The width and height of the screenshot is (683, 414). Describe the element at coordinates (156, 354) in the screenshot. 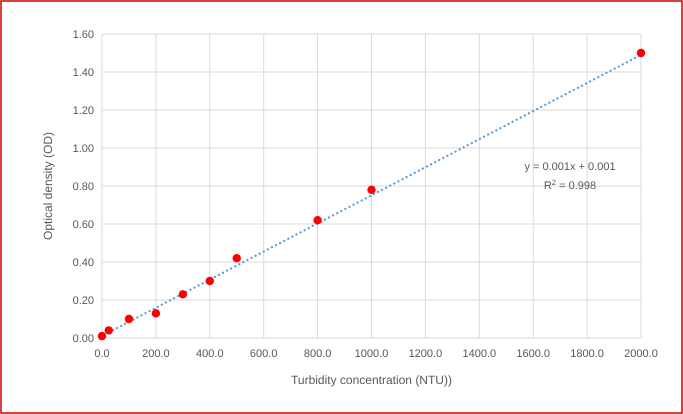

I see `x-tick-label: 200.0` at that location.